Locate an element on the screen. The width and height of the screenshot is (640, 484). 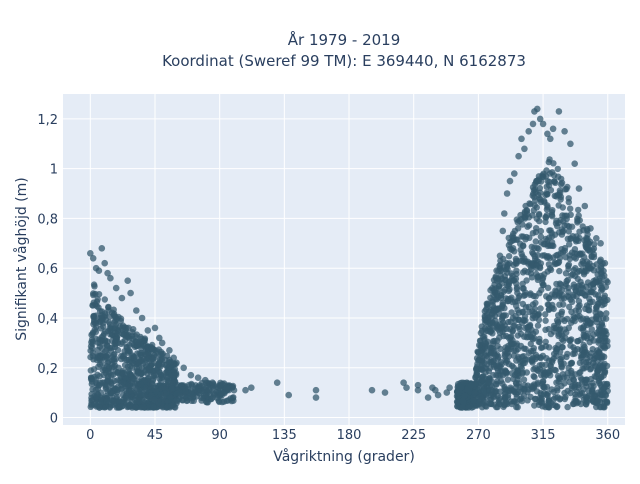
y-tick-label: 0 is located at coordinates (54, 419).